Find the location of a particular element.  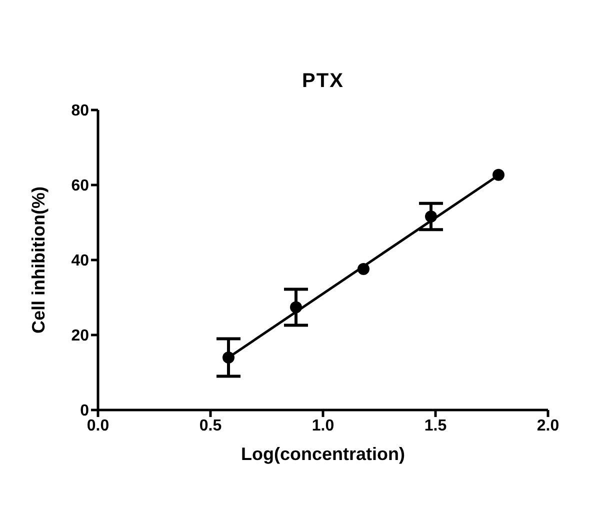

y-tick-label: 0 is located at coordinates (85, 411).